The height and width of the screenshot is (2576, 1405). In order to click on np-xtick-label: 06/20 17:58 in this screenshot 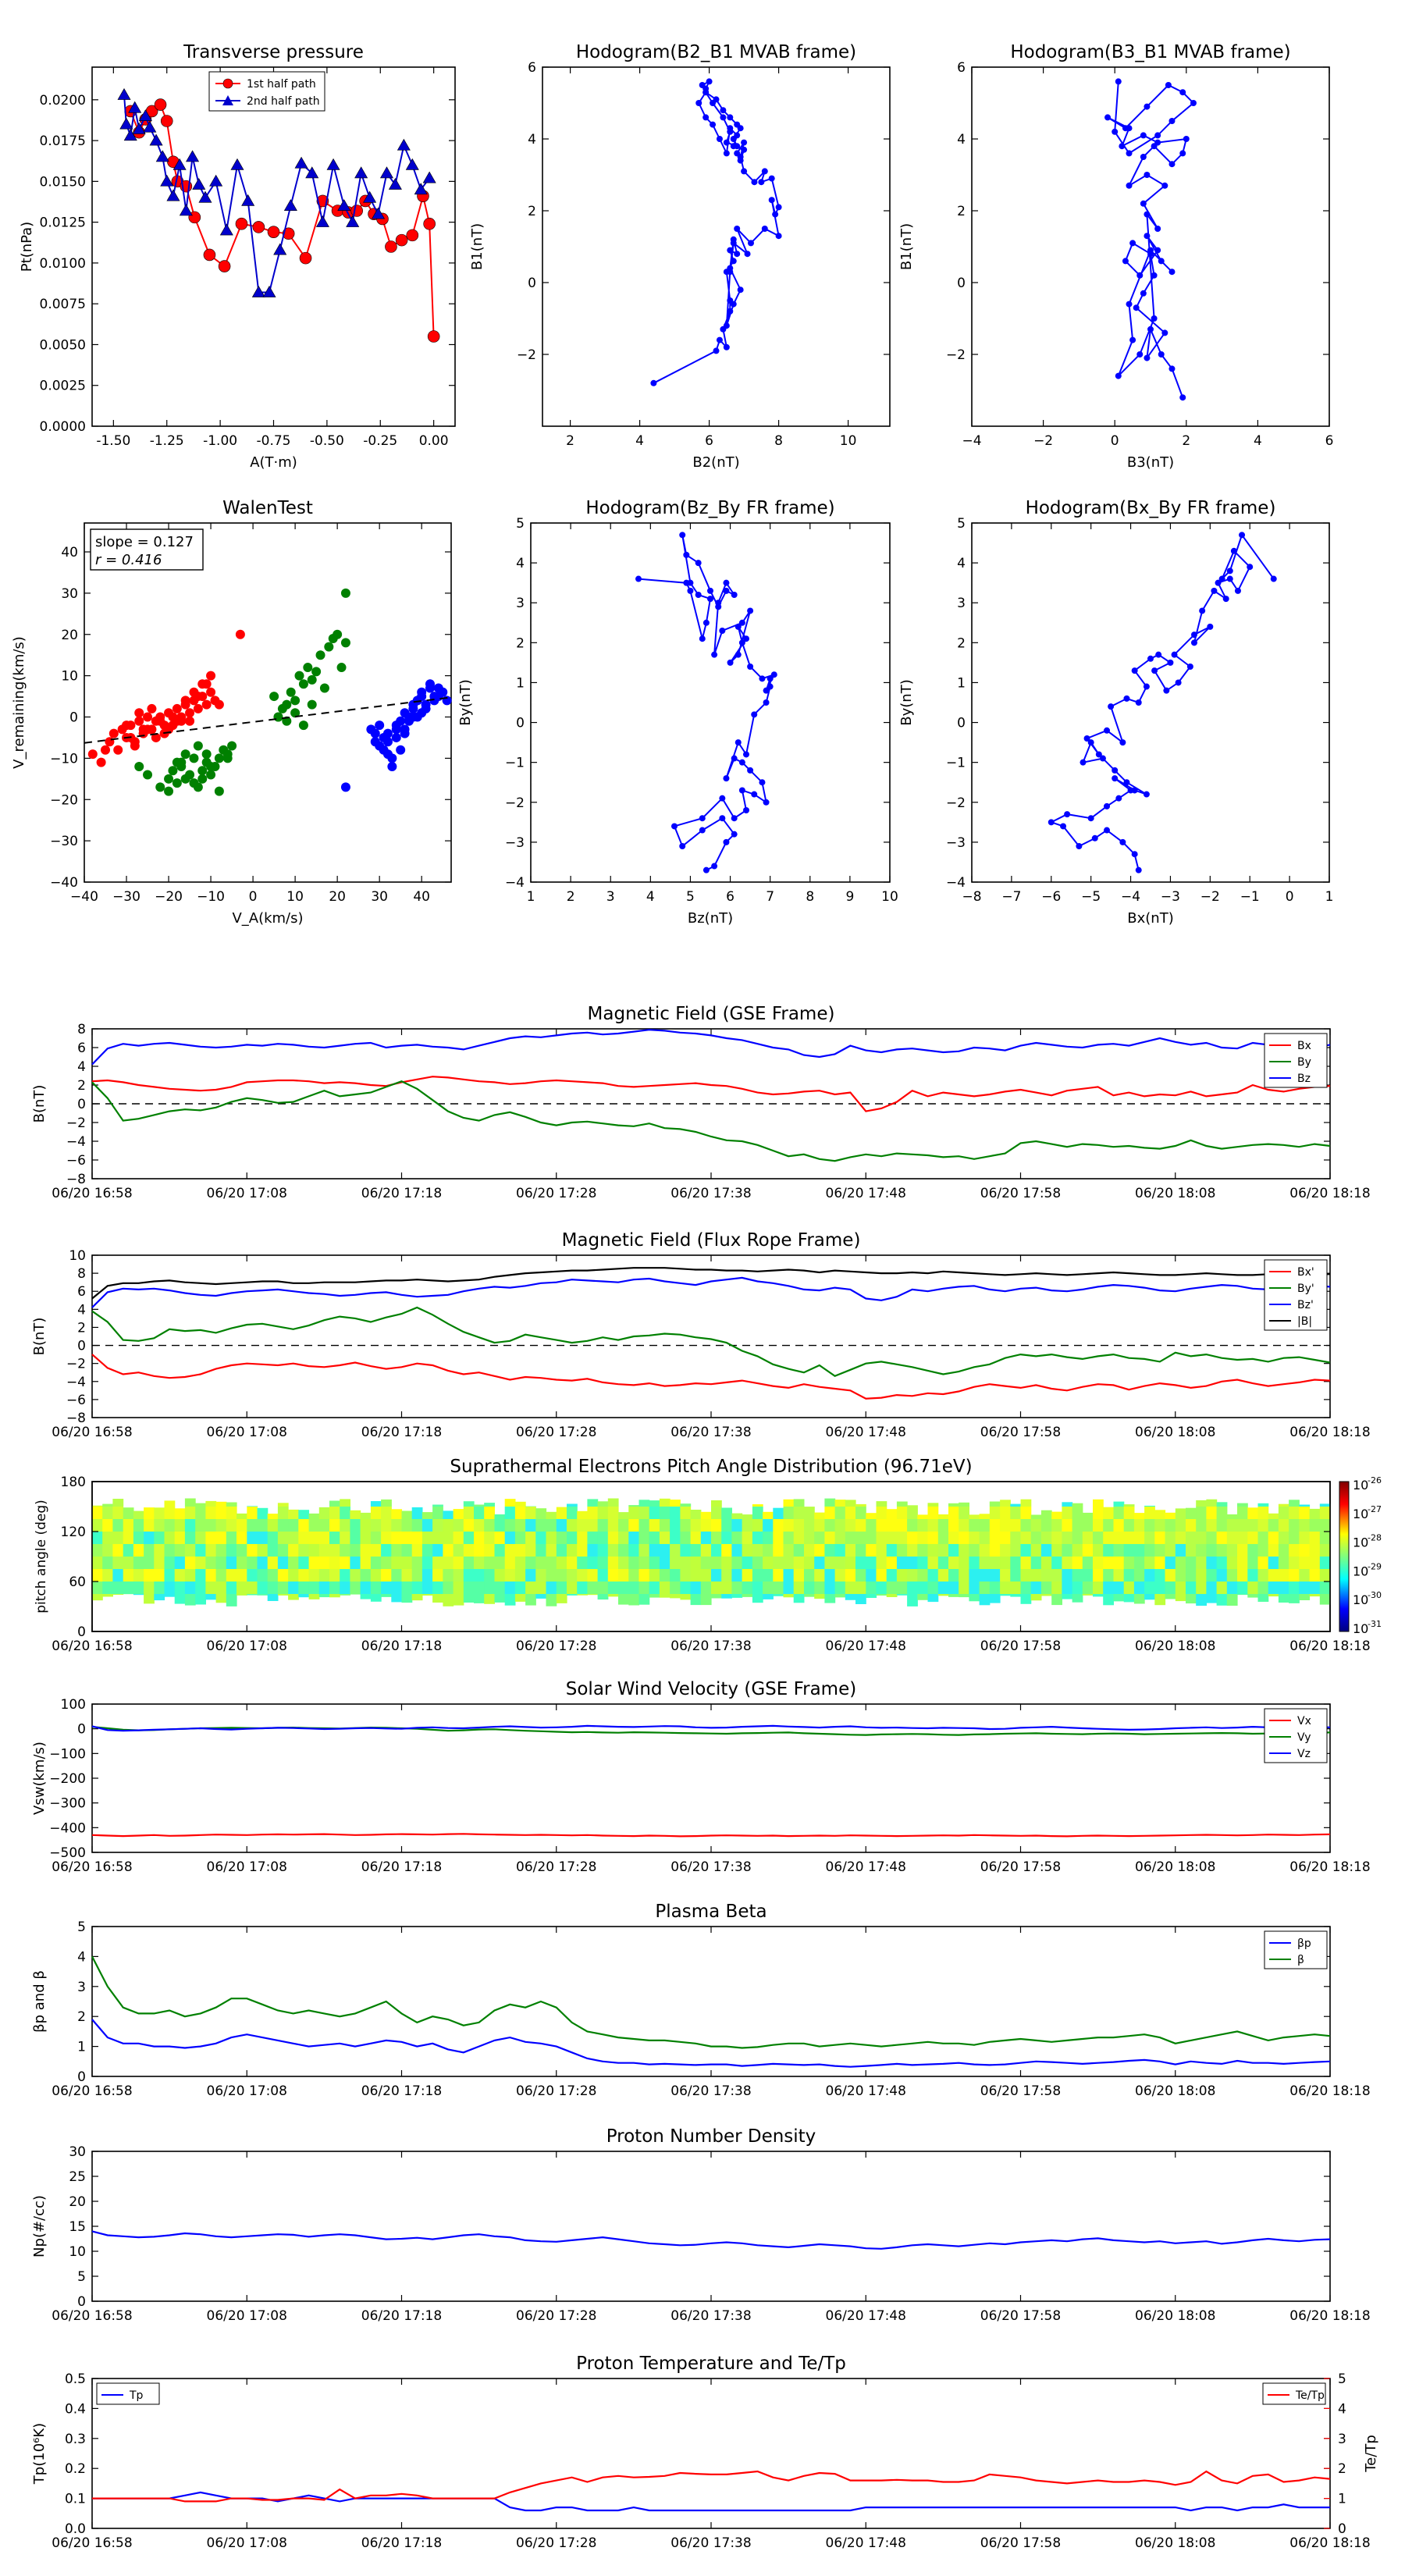, I will do `click(1021, 2316)`.